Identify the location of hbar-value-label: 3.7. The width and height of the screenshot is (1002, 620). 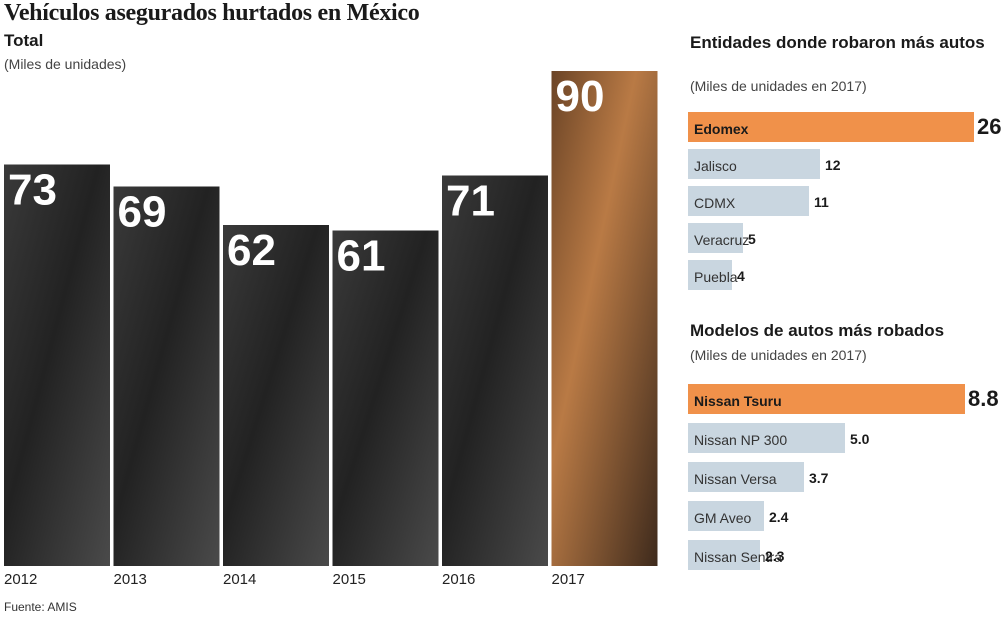
(819, 478).